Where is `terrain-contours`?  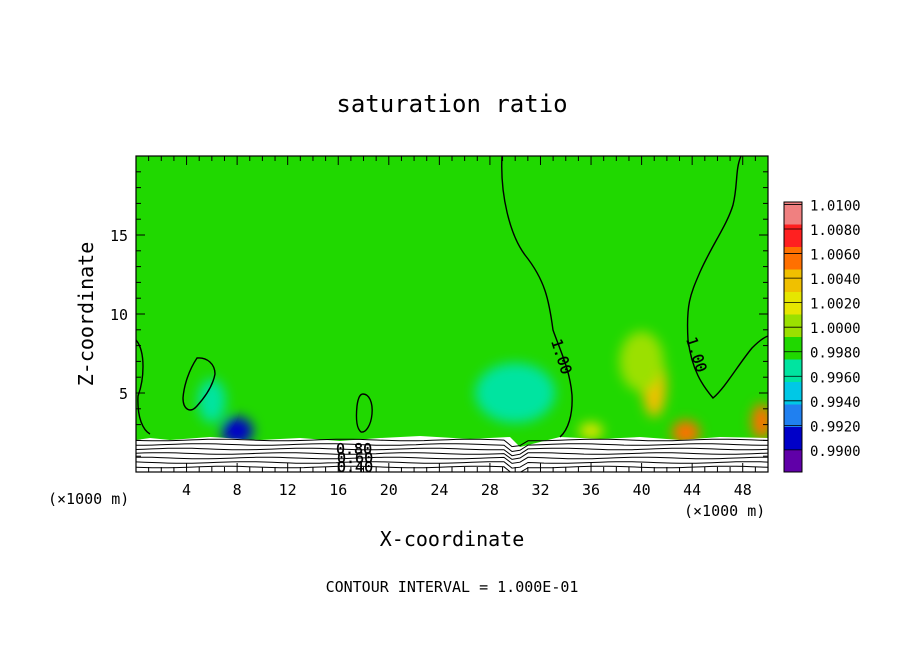
terrain-contours is located at coordinates (452, 455).